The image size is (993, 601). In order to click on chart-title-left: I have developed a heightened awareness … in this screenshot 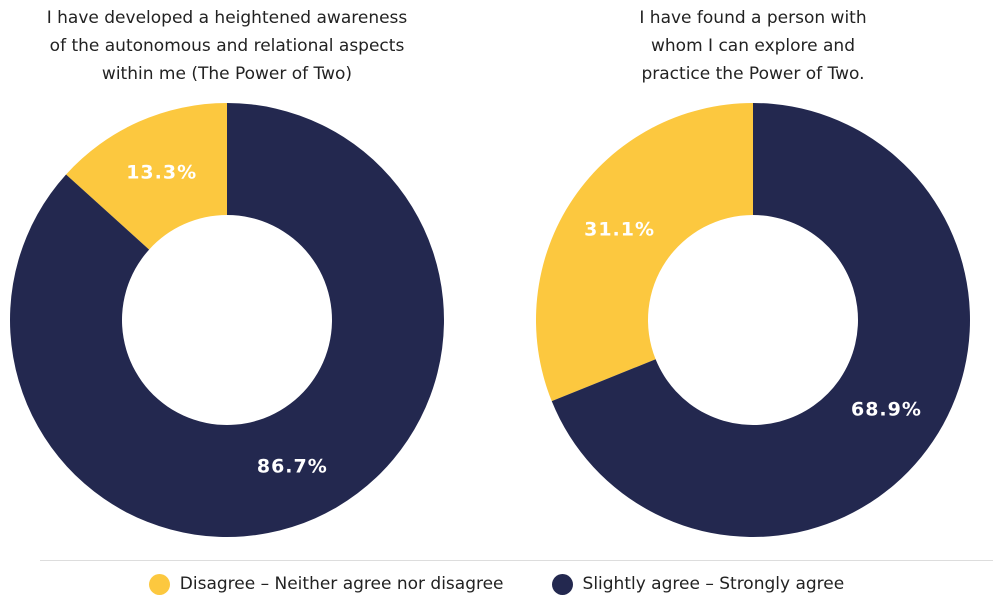, I will do `click(227, 46)`.